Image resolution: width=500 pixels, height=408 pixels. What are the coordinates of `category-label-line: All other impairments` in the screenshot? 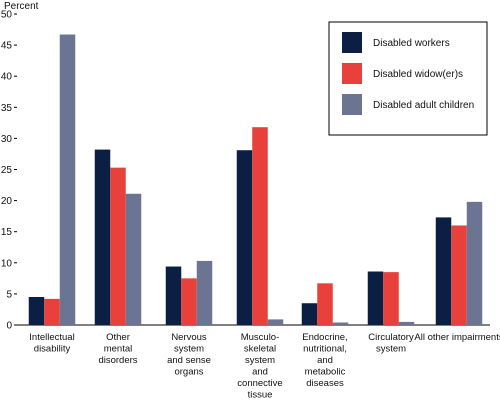 It's located at (457, 337).